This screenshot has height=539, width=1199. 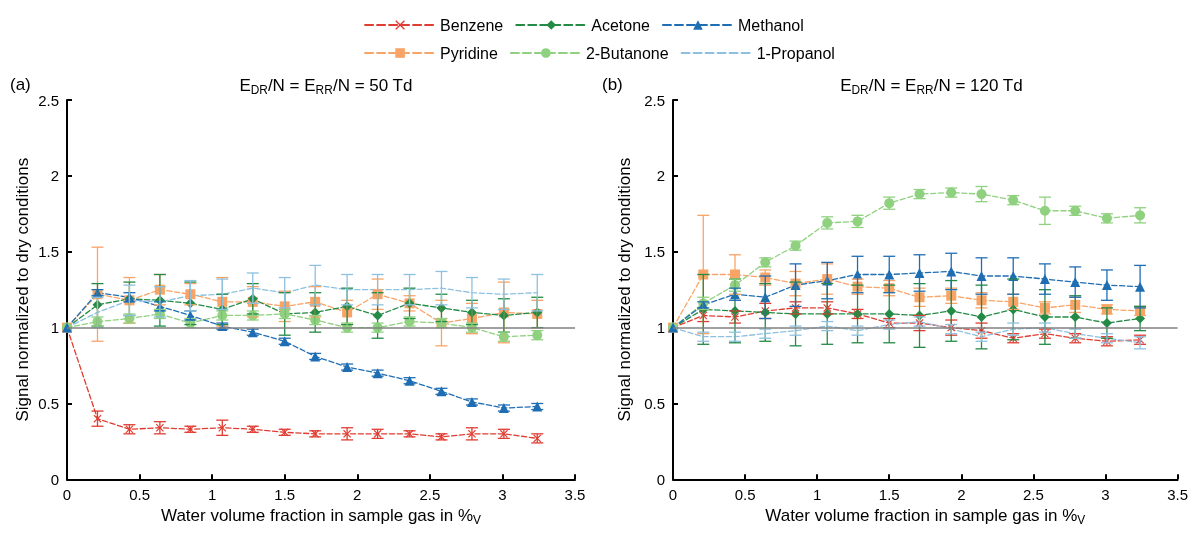 I want to click on legend-label: Benzene, so click(x=472, y=25).